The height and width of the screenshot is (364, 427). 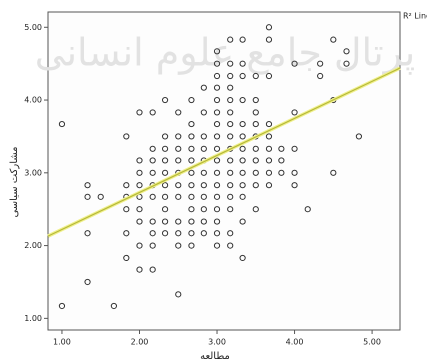 I want to click on x-tick-label: 2.00, so click(x=140, y=342).